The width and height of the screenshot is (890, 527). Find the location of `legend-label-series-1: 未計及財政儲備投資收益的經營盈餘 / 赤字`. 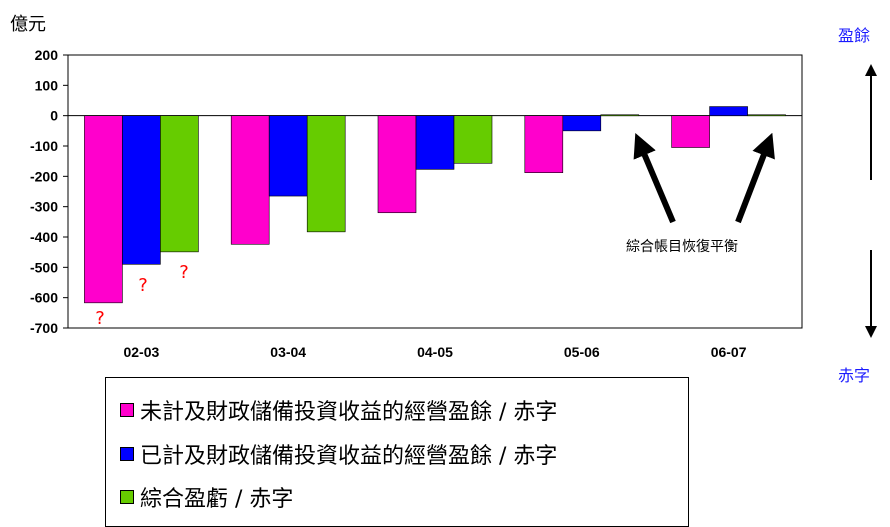

legend-label-series-1: 未計及財政儲備投資收益的經營盈餘 / 赤字 is located at coordinates (349, 412).